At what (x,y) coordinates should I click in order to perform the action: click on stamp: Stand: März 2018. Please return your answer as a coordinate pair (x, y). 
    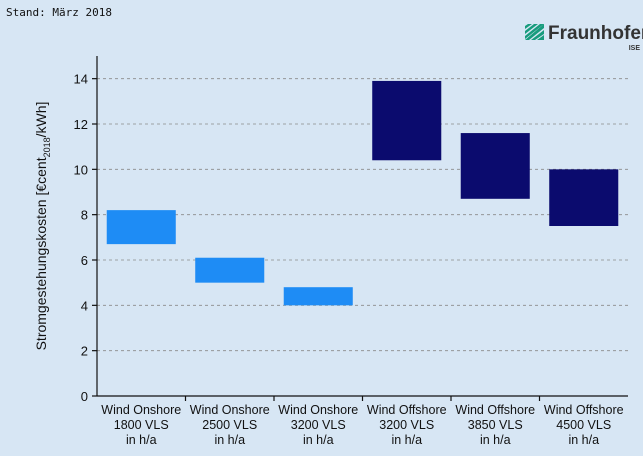
    Looking at the image, I should click on (59, 12).